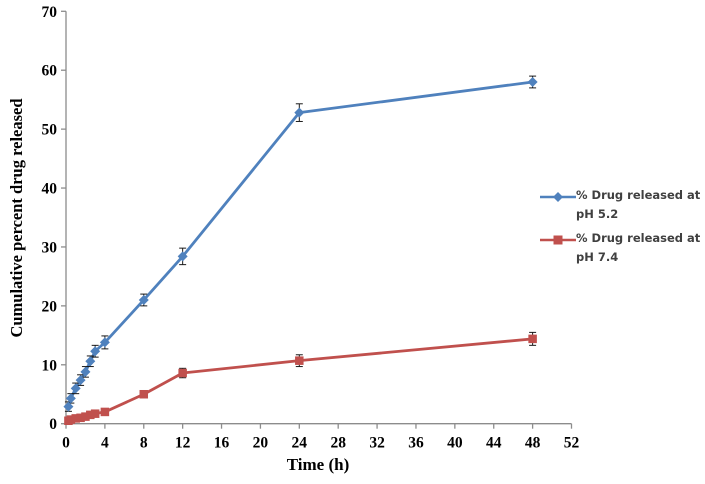 This screenshot has height=484, width=705. What do you see at coordinates (338, 443) in the screenshot?
I see `x-tick-label: 28` at bounding box center [338, 443].